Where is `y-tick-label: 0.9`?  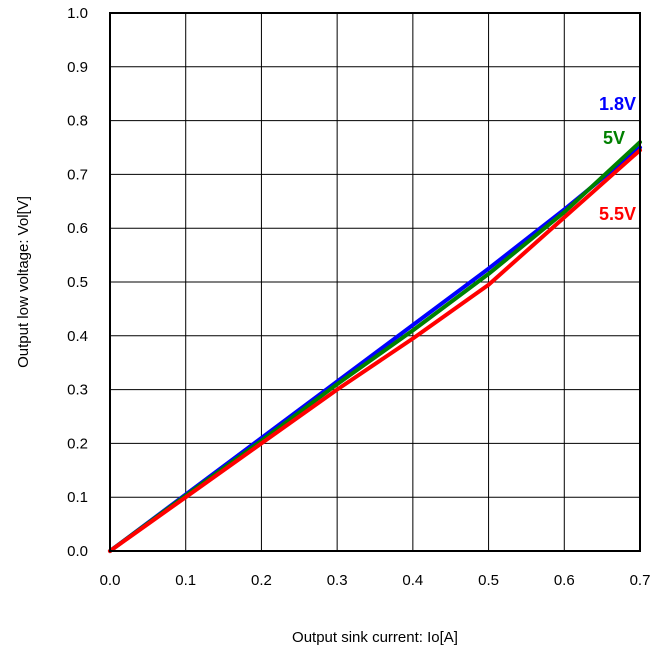 y-tick-label: 0.9 is located at coordinates (77, 67).